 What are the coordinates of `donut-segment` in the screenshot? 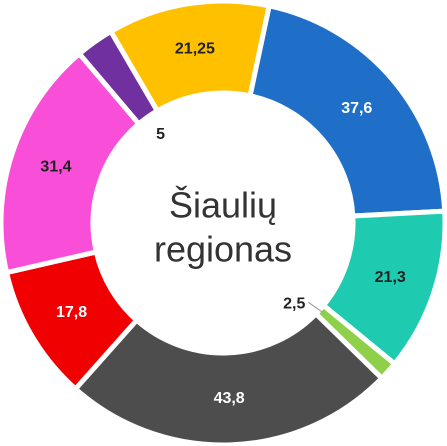 It's located at (190, 57).